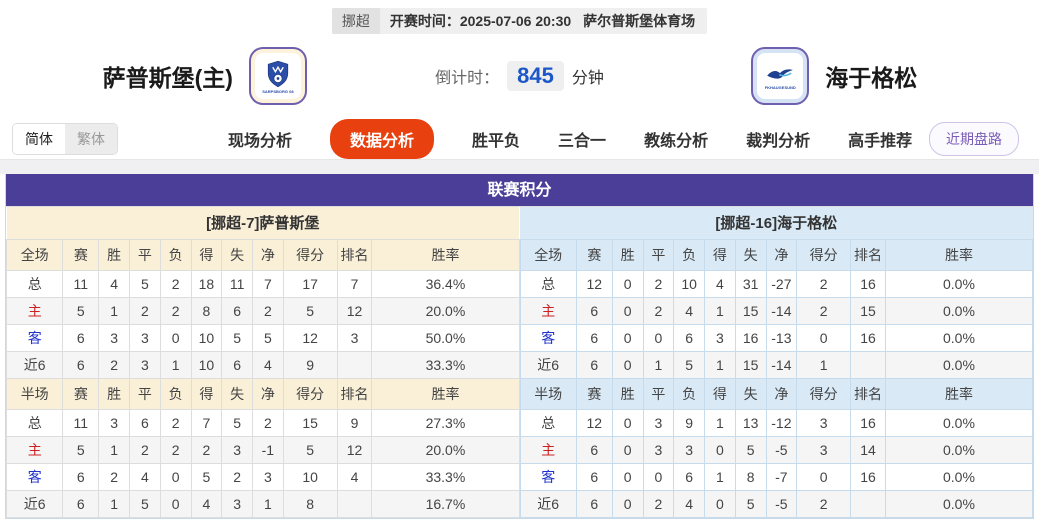  I want to click on row-label: 客, so click(548, 337).